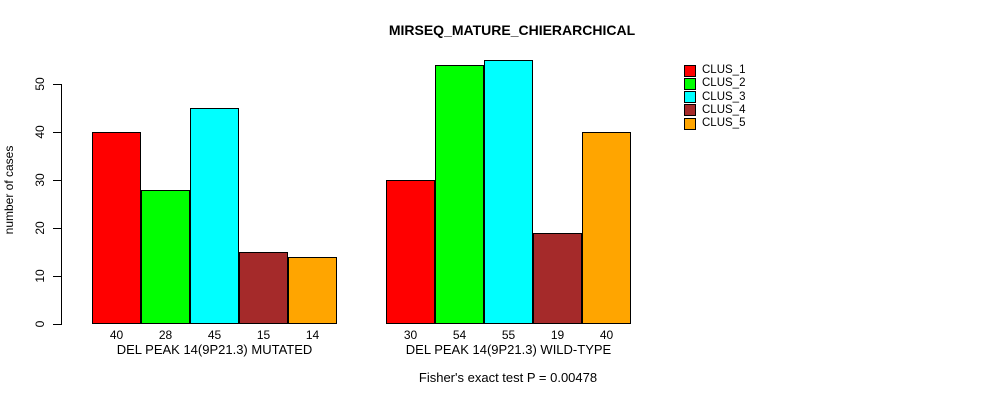 This screenshot has height=400, width=990. What do you see at coordinates (724, 96) in the screenshot?
I see `legend-label: CLUS_3` at bounding box center [724, 96].